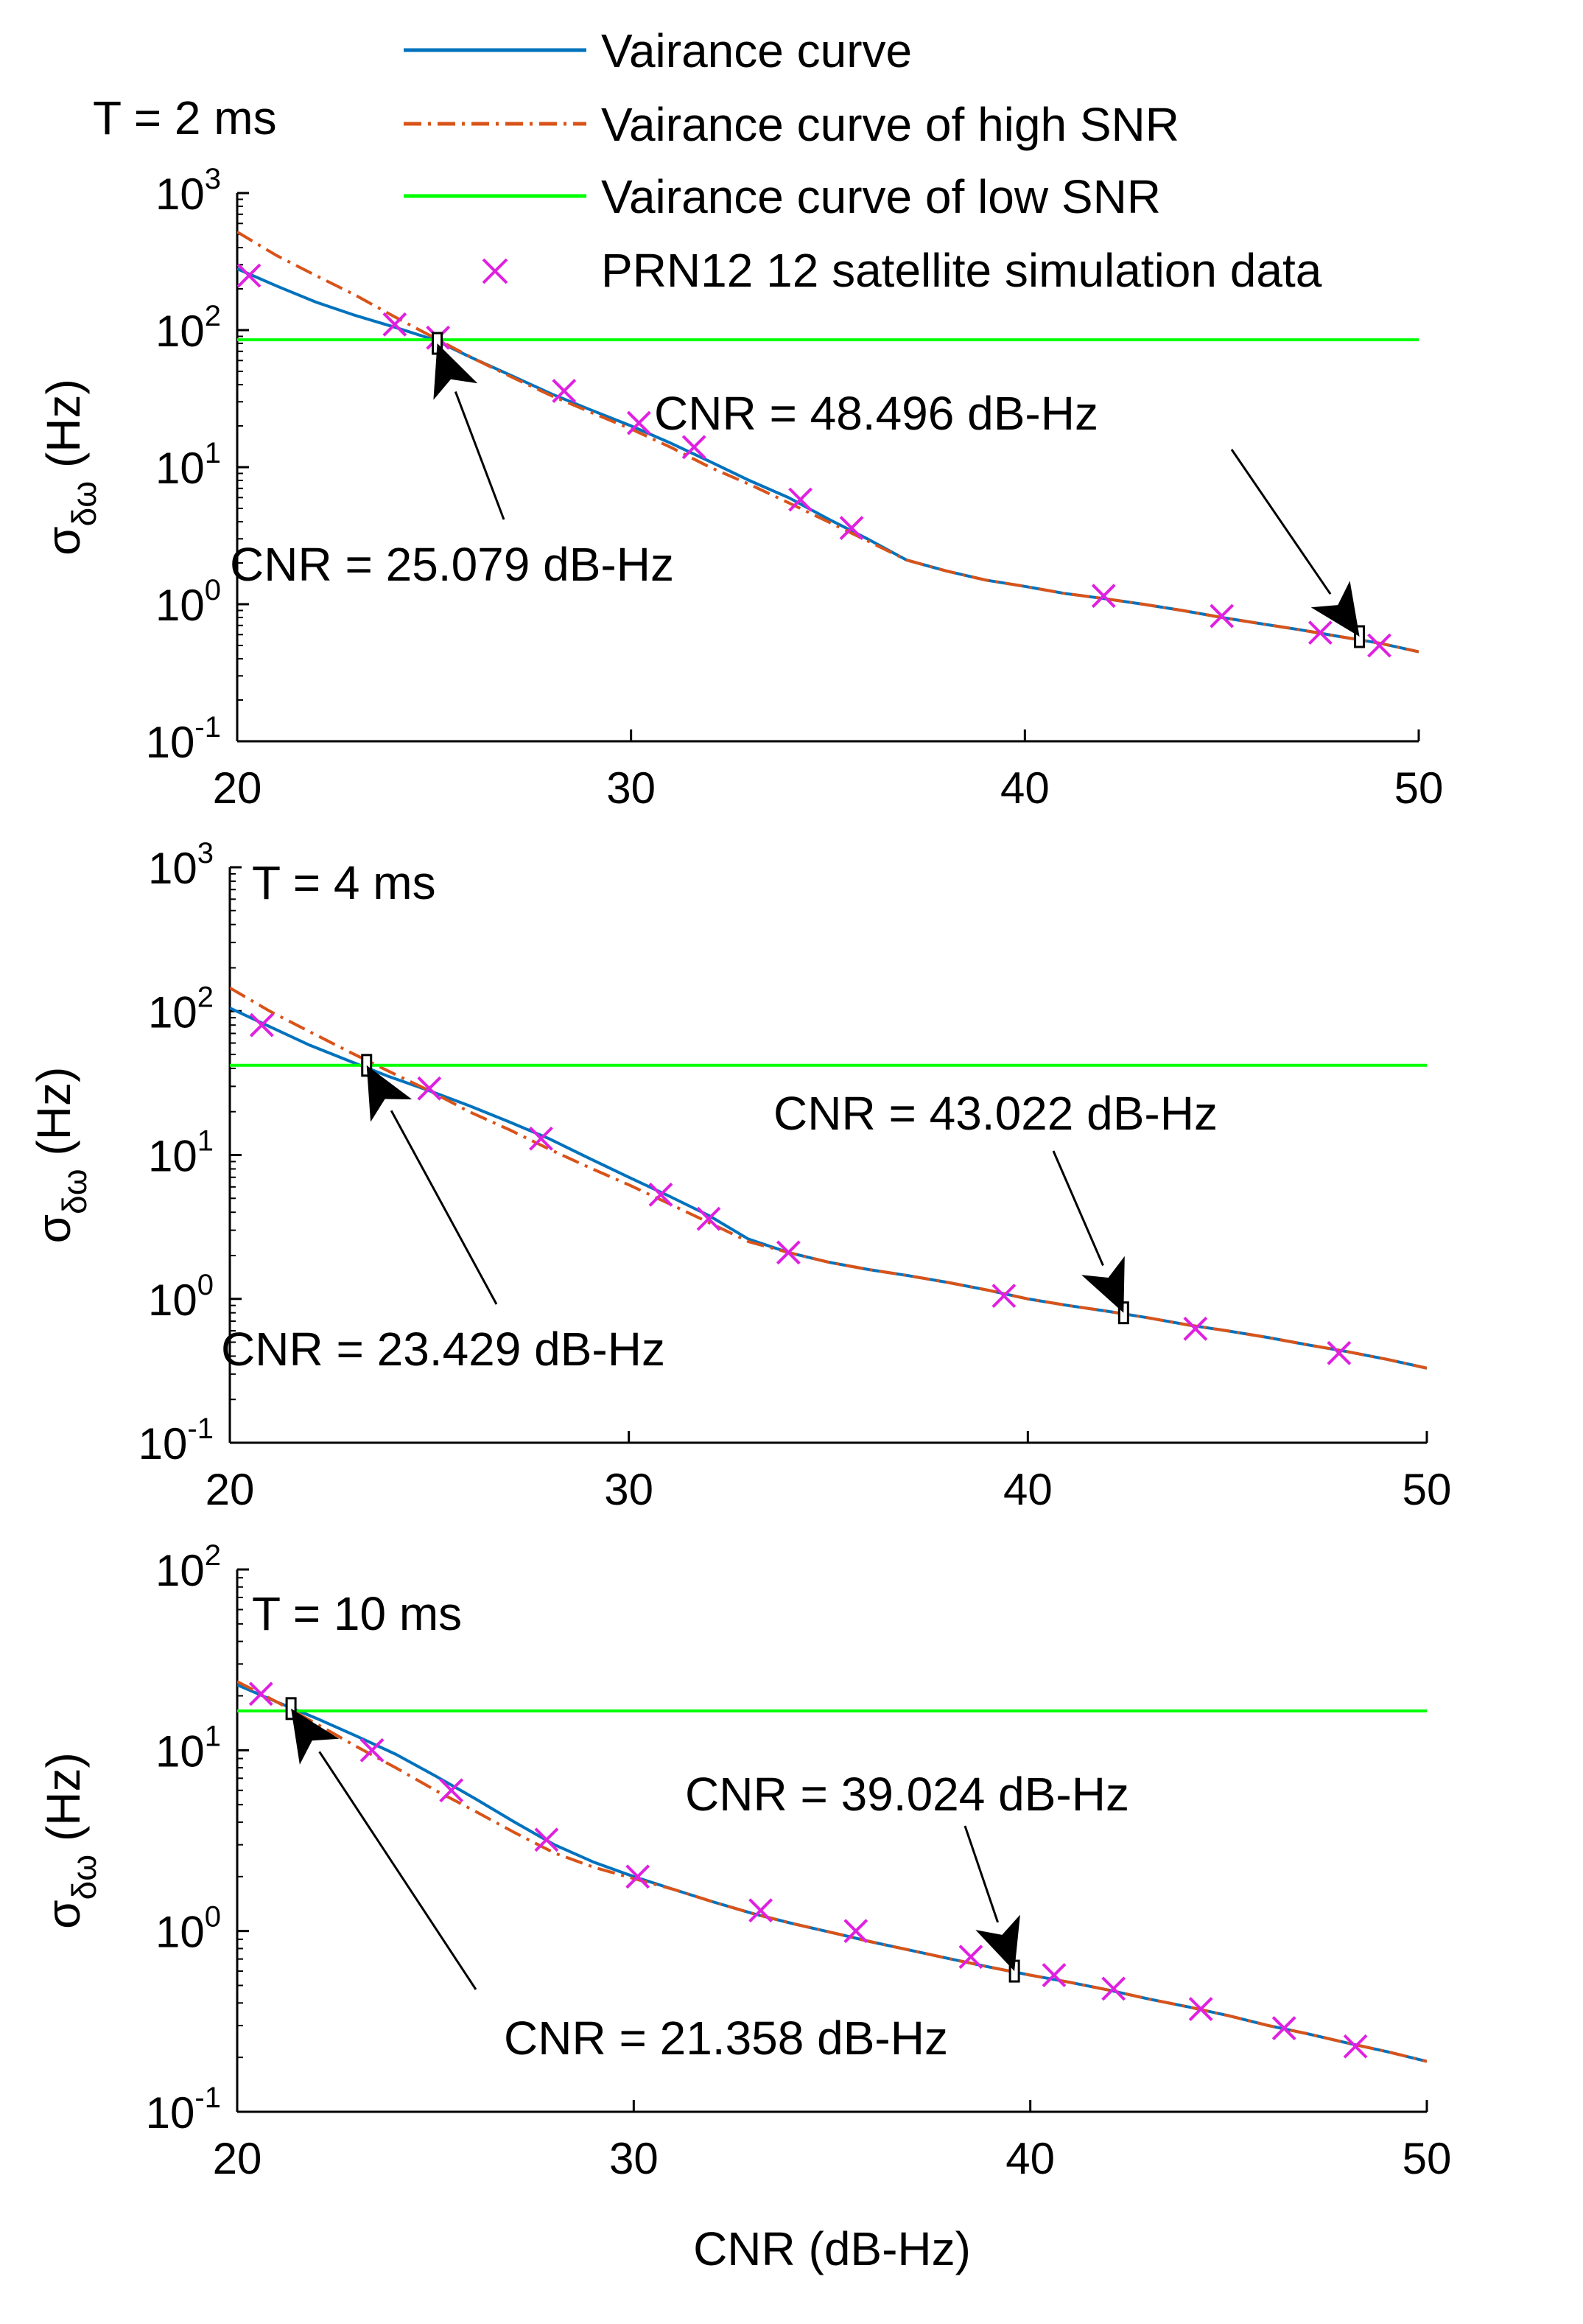 This screenshot has width=1583, height=2324. Describe the element at coordinates (832, 2248) in the screenshot. I see `x-axis-label: CNR (dB-Hz)` at that location.